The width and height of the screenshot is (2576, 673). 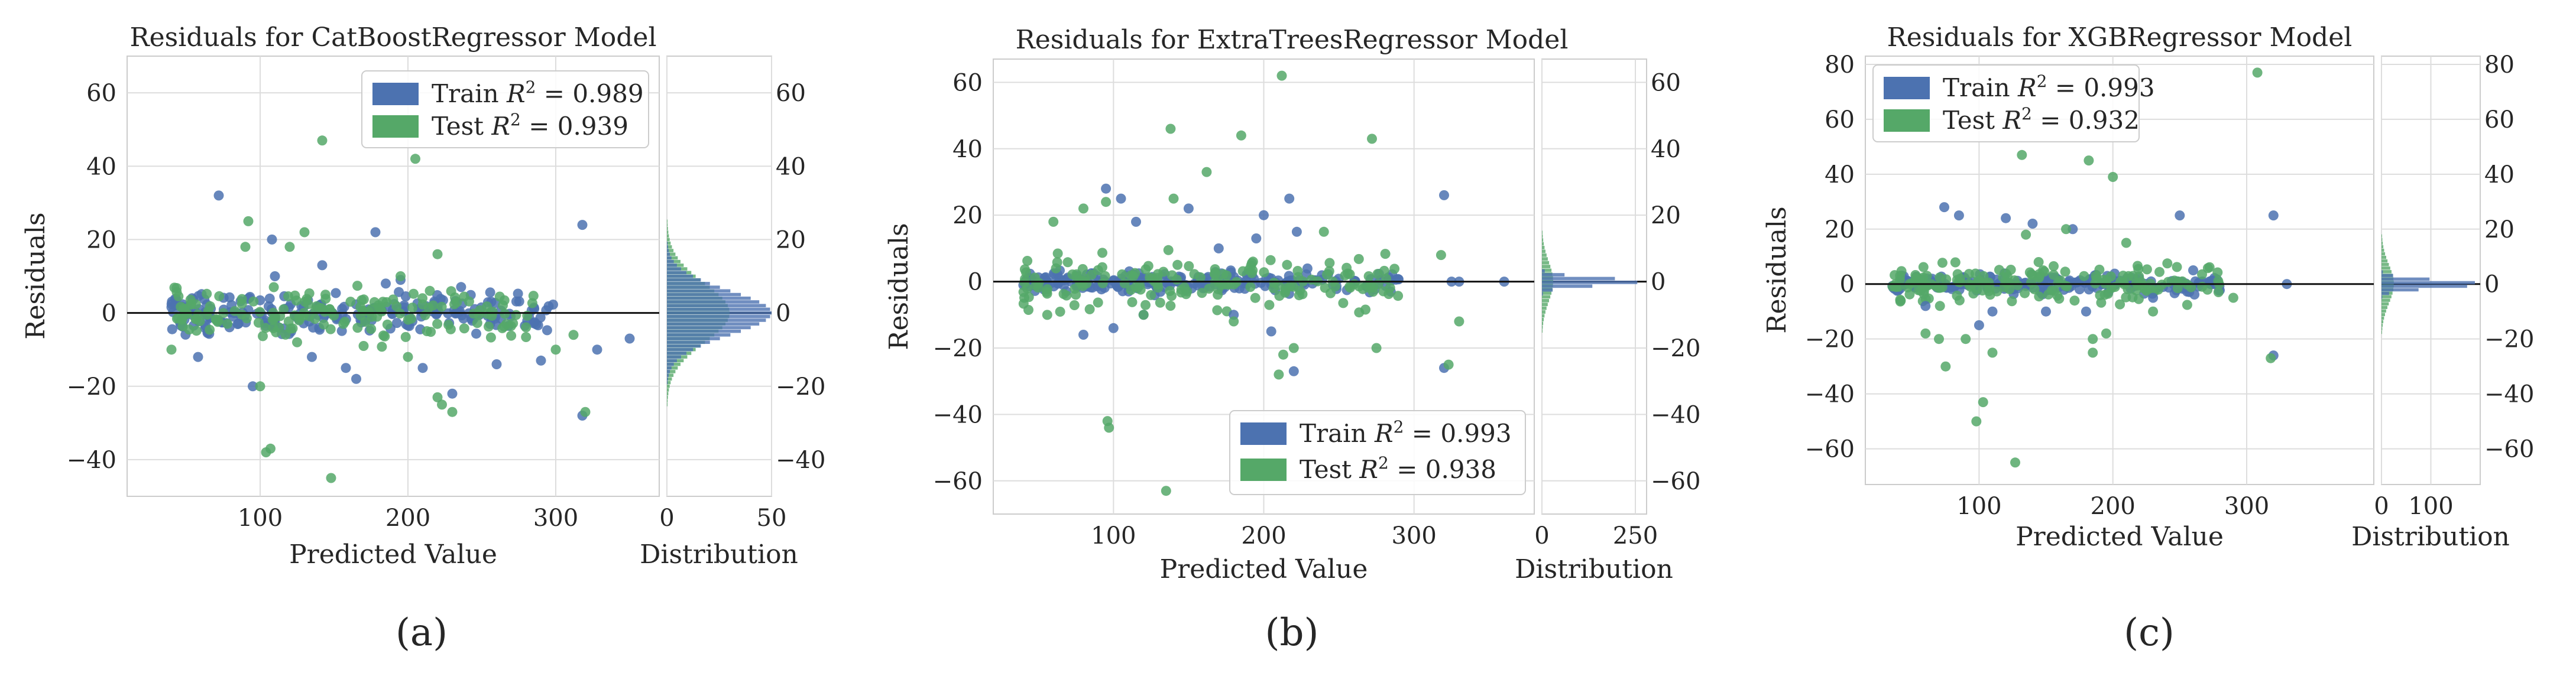 I want to click on y-tick-label: −20, so click(x=958, y=348).